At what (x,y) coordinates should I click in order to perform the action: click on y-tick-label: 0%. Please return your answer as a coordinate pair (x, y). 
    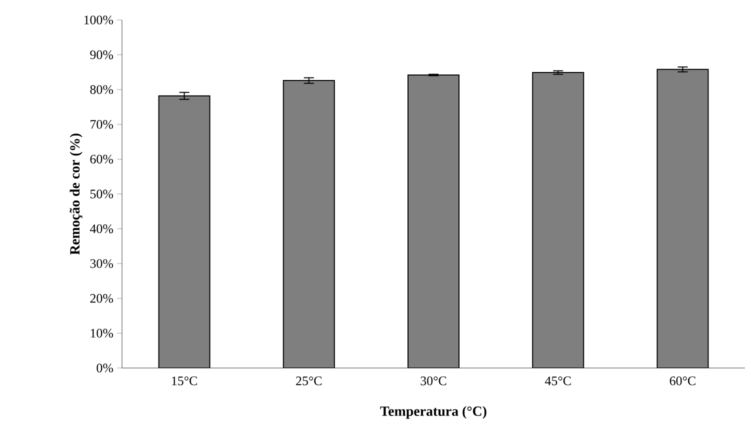
    Looking at the image, I should click on (105, 368).